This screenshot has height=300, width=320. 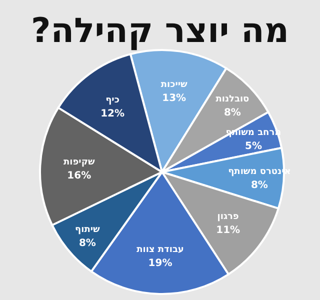 I want to click on slice-label: כיף, so click(x=113, y=100).